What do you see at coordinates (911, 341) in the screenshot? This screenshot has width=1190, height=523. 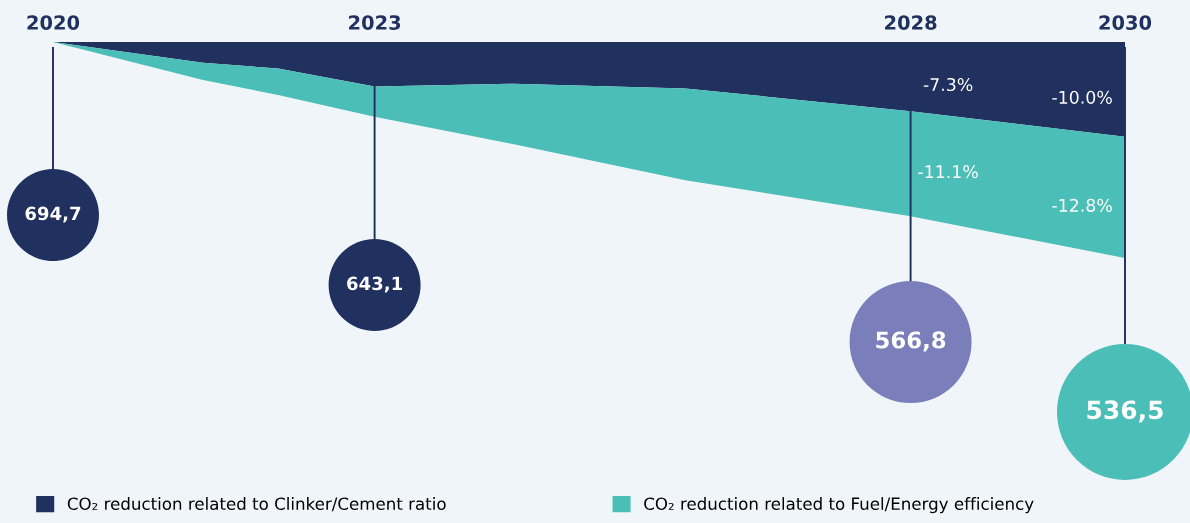 I see `text: 566,8` at bounding box center [911, 341].